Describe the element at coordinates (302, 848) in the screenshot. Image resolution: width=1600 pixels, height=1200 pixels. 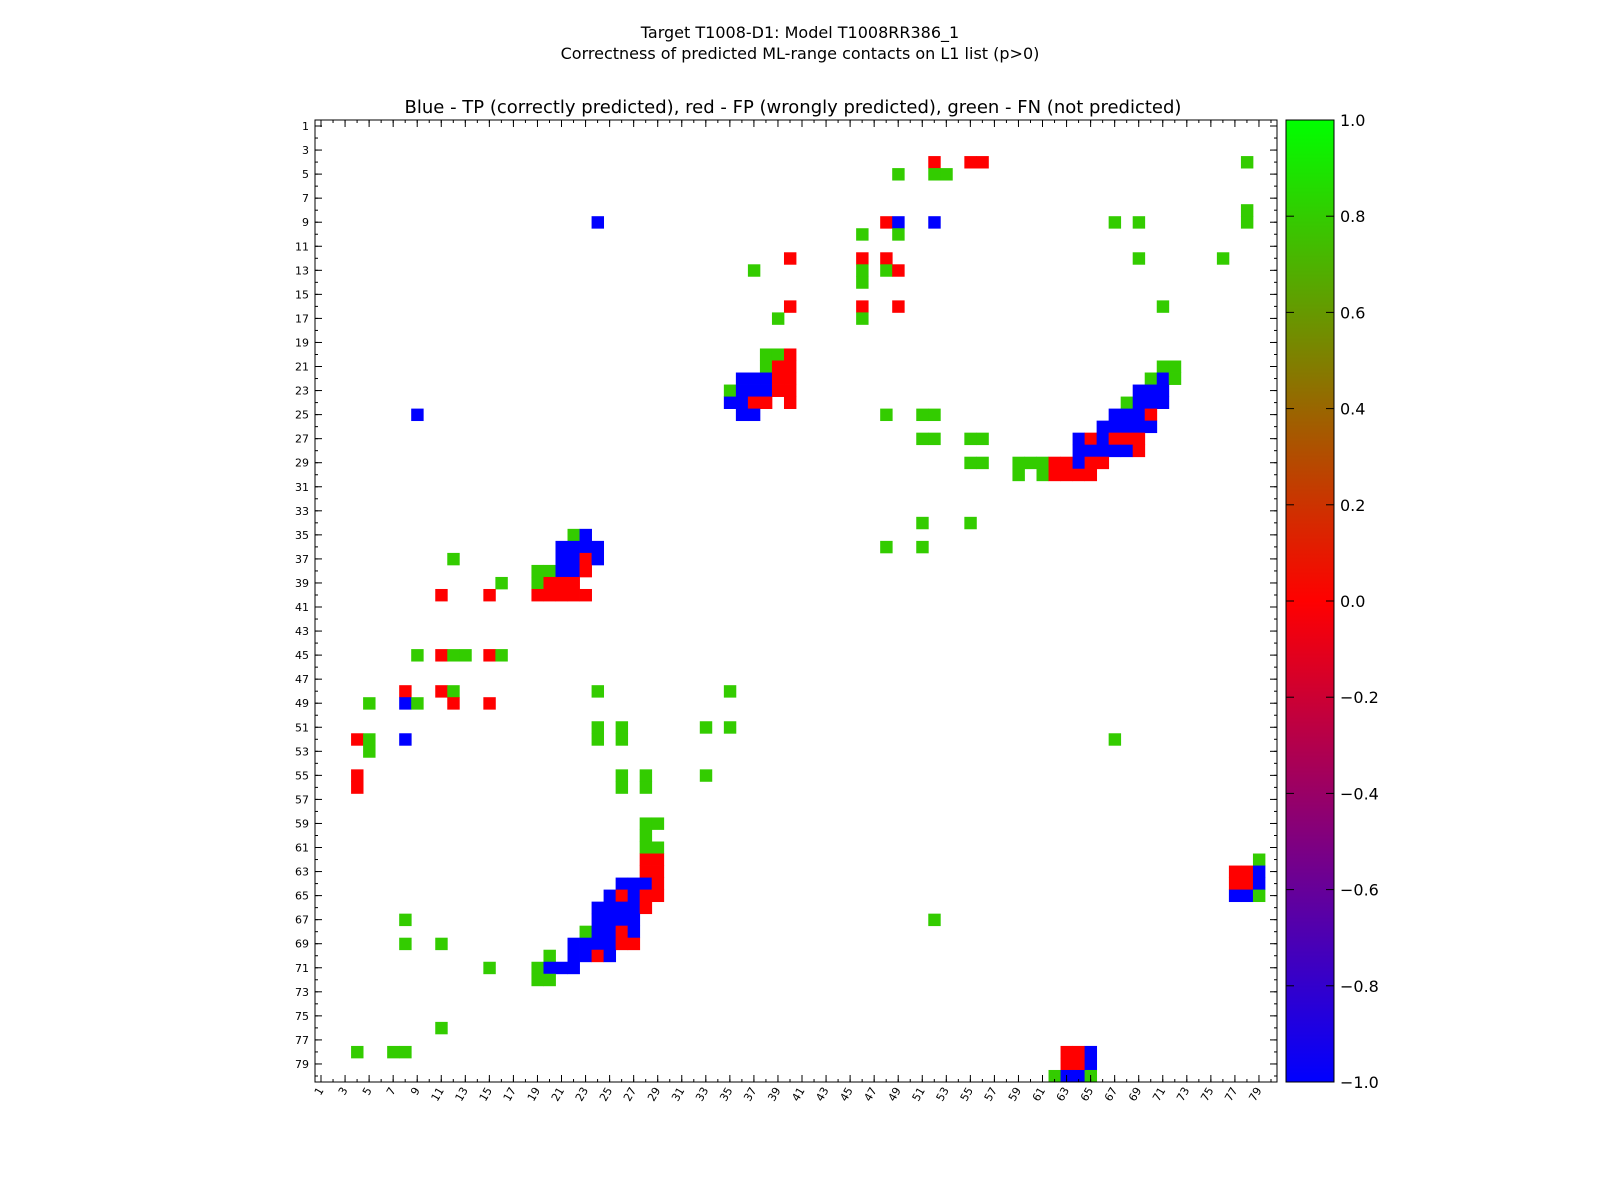
I see `y-tick-label: 61` at that location.